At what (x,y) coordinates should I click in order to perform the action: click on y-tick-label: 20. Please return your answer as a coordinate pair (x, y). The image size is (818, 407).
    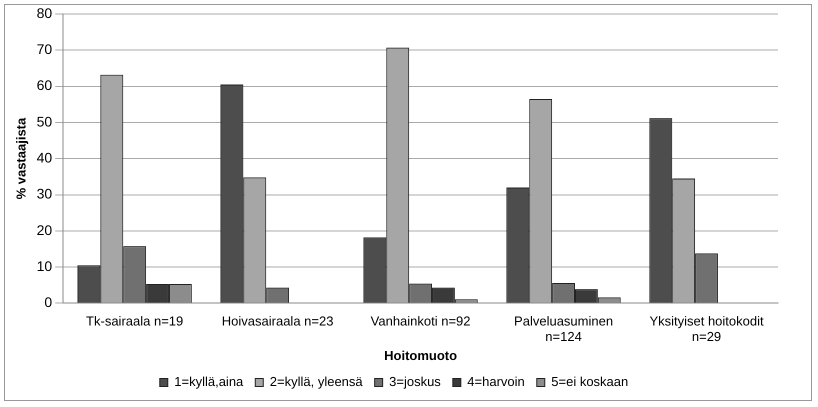
    Looking at the image, I should click on (44, 230).